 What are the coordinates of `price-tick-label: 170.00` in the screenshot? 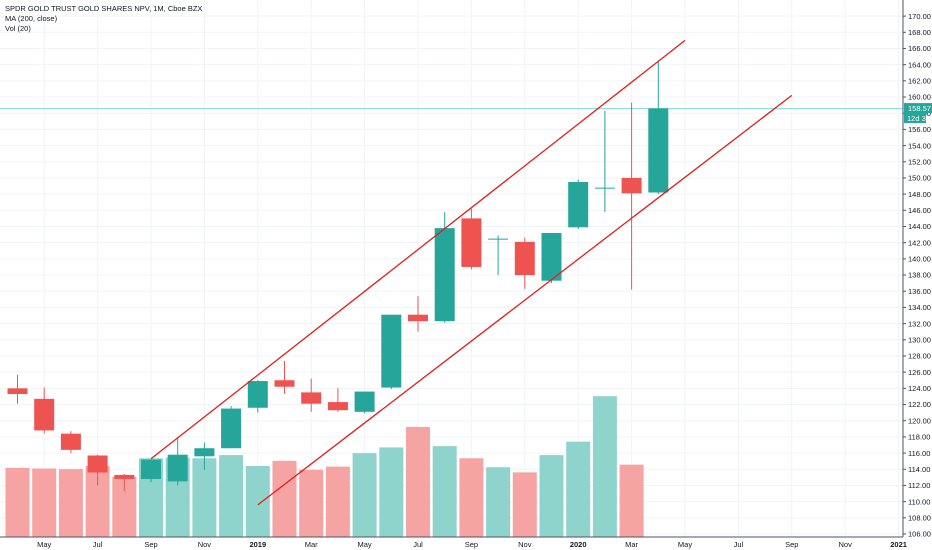 It's located at (919, 16).